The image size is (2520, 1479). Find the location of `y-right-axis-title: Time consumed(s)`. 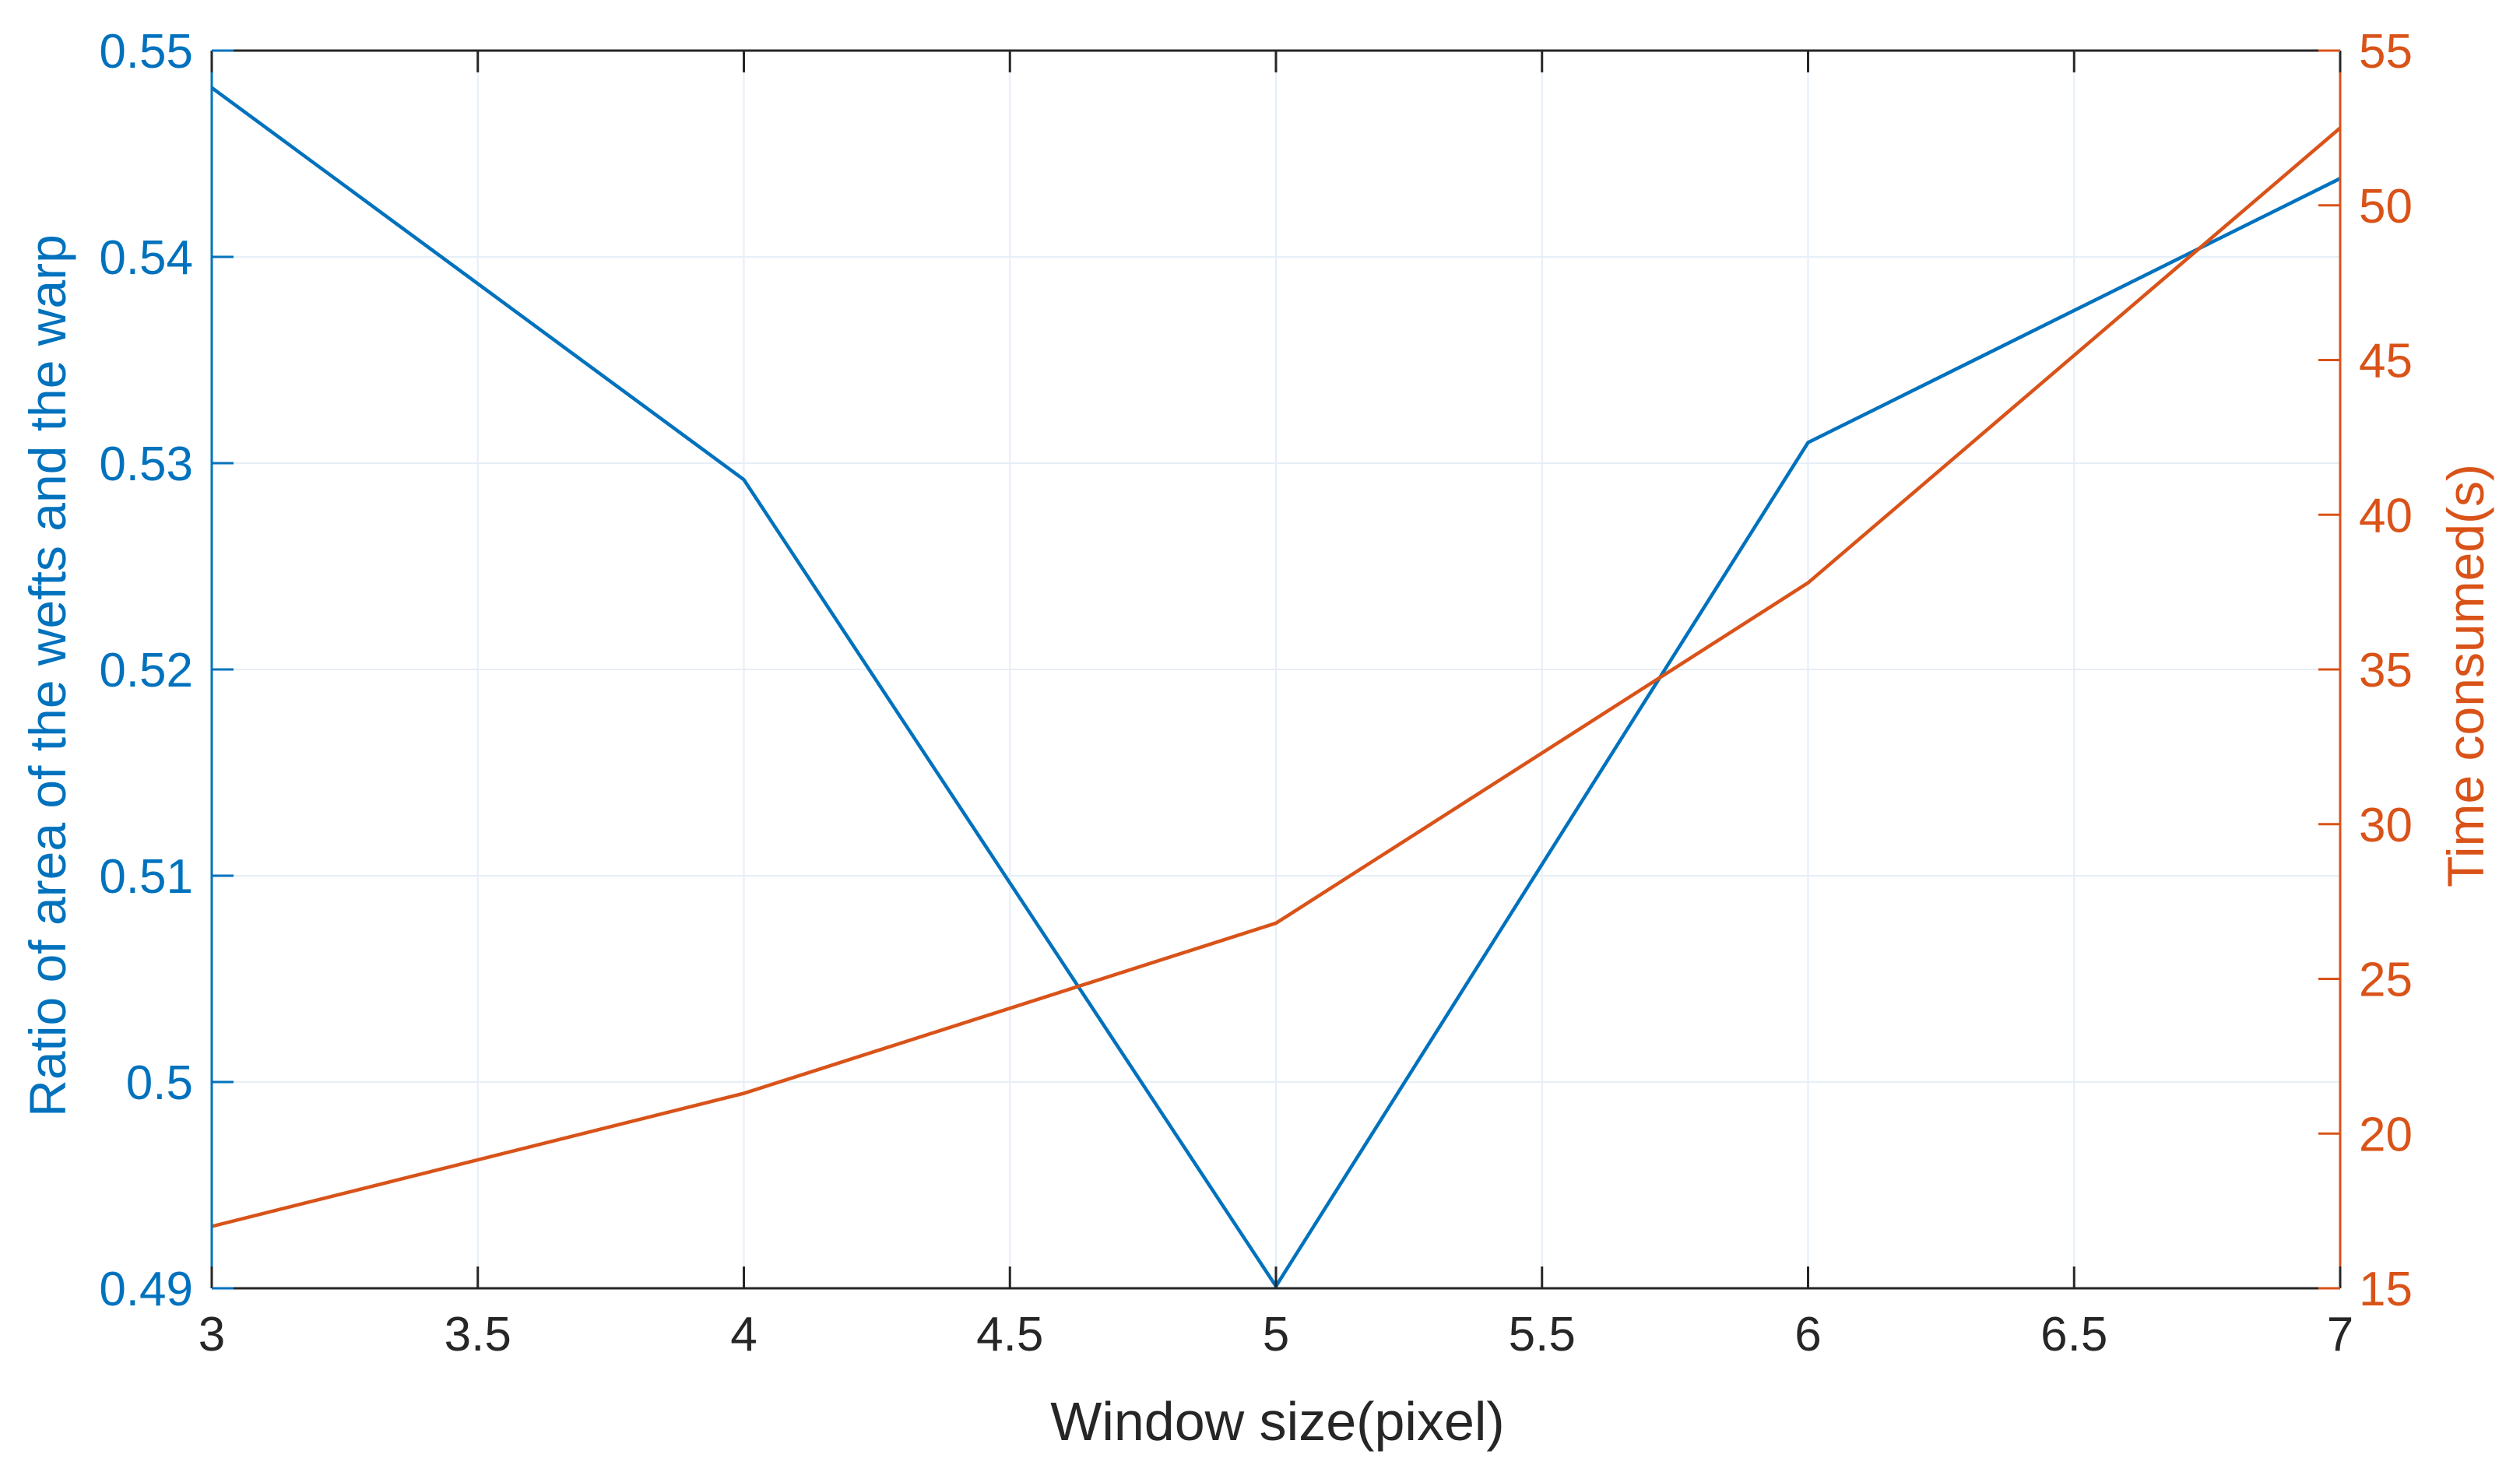

y-right-axis-title: Time consumed(s) is located at coordinates (2465, 675).